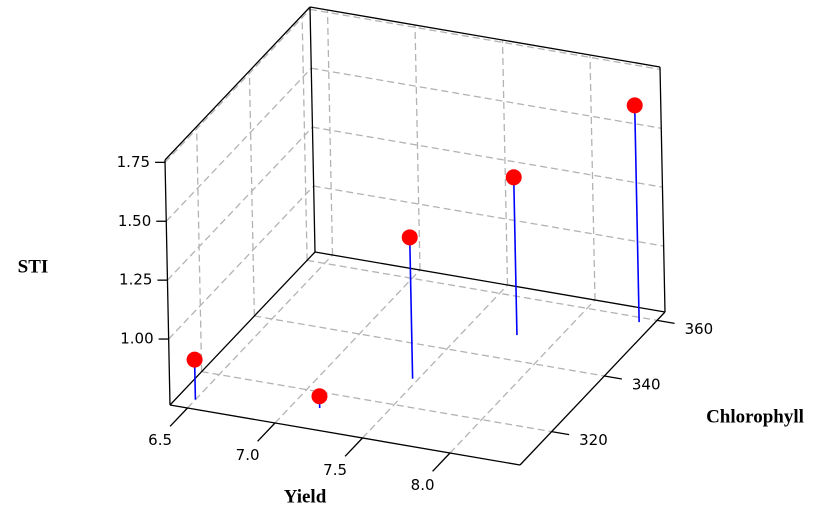  I want to click on z-tick-label: 1.25, so click(135, 280).